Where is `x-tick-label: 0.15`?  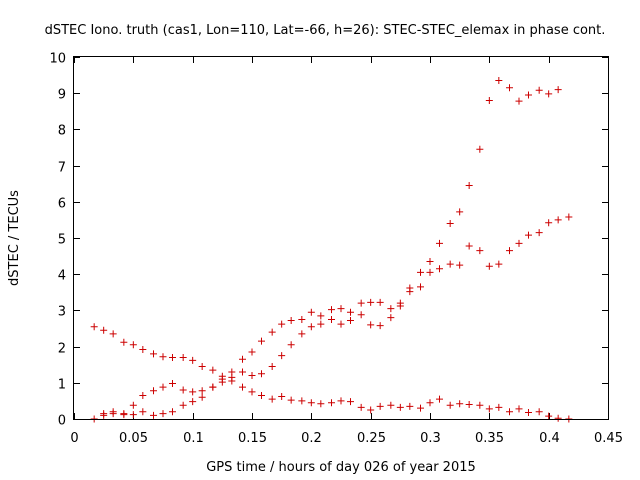 x-tick-label: 0.15 is located at coordinates (252, 438).